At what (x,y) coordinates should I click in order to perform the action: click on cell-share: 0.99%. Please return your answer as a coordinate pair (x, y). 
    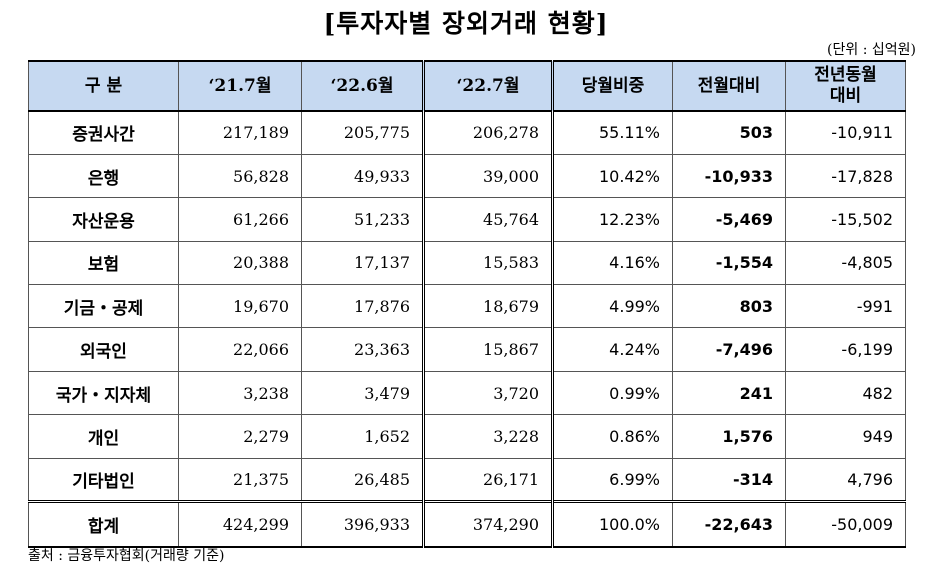
    Looking at the image, I should click on (612, 393).